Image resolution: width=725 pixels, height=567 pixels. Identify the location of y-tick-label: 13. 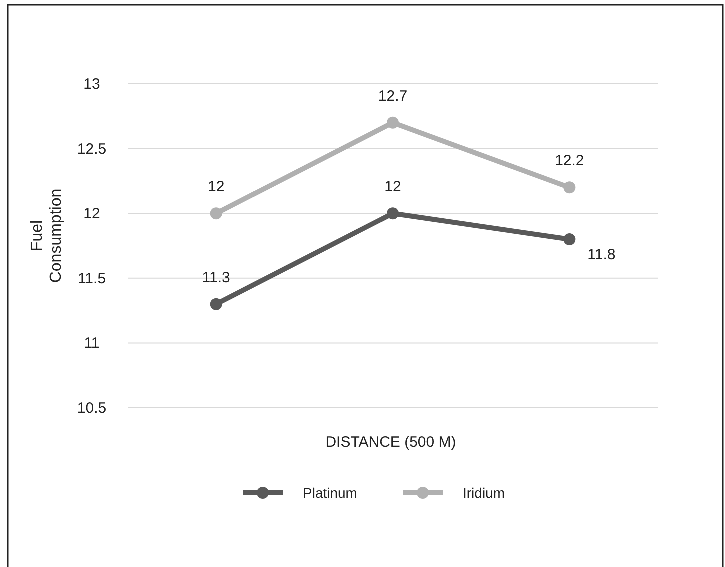
(92, 84).